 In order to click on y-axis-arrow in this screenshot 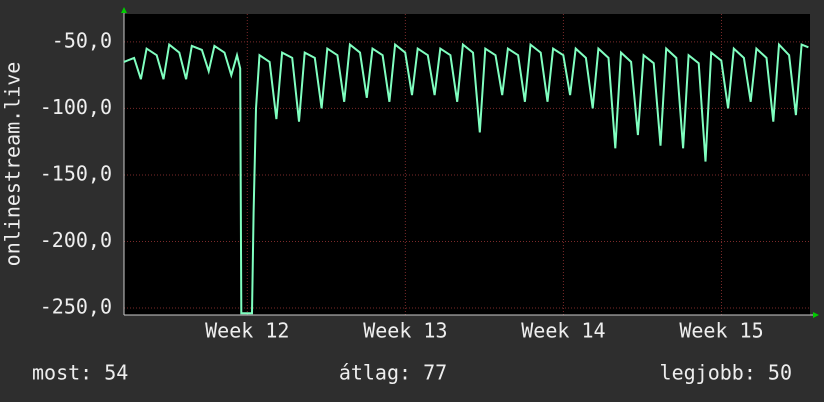, I will do `click(124, 10)`.